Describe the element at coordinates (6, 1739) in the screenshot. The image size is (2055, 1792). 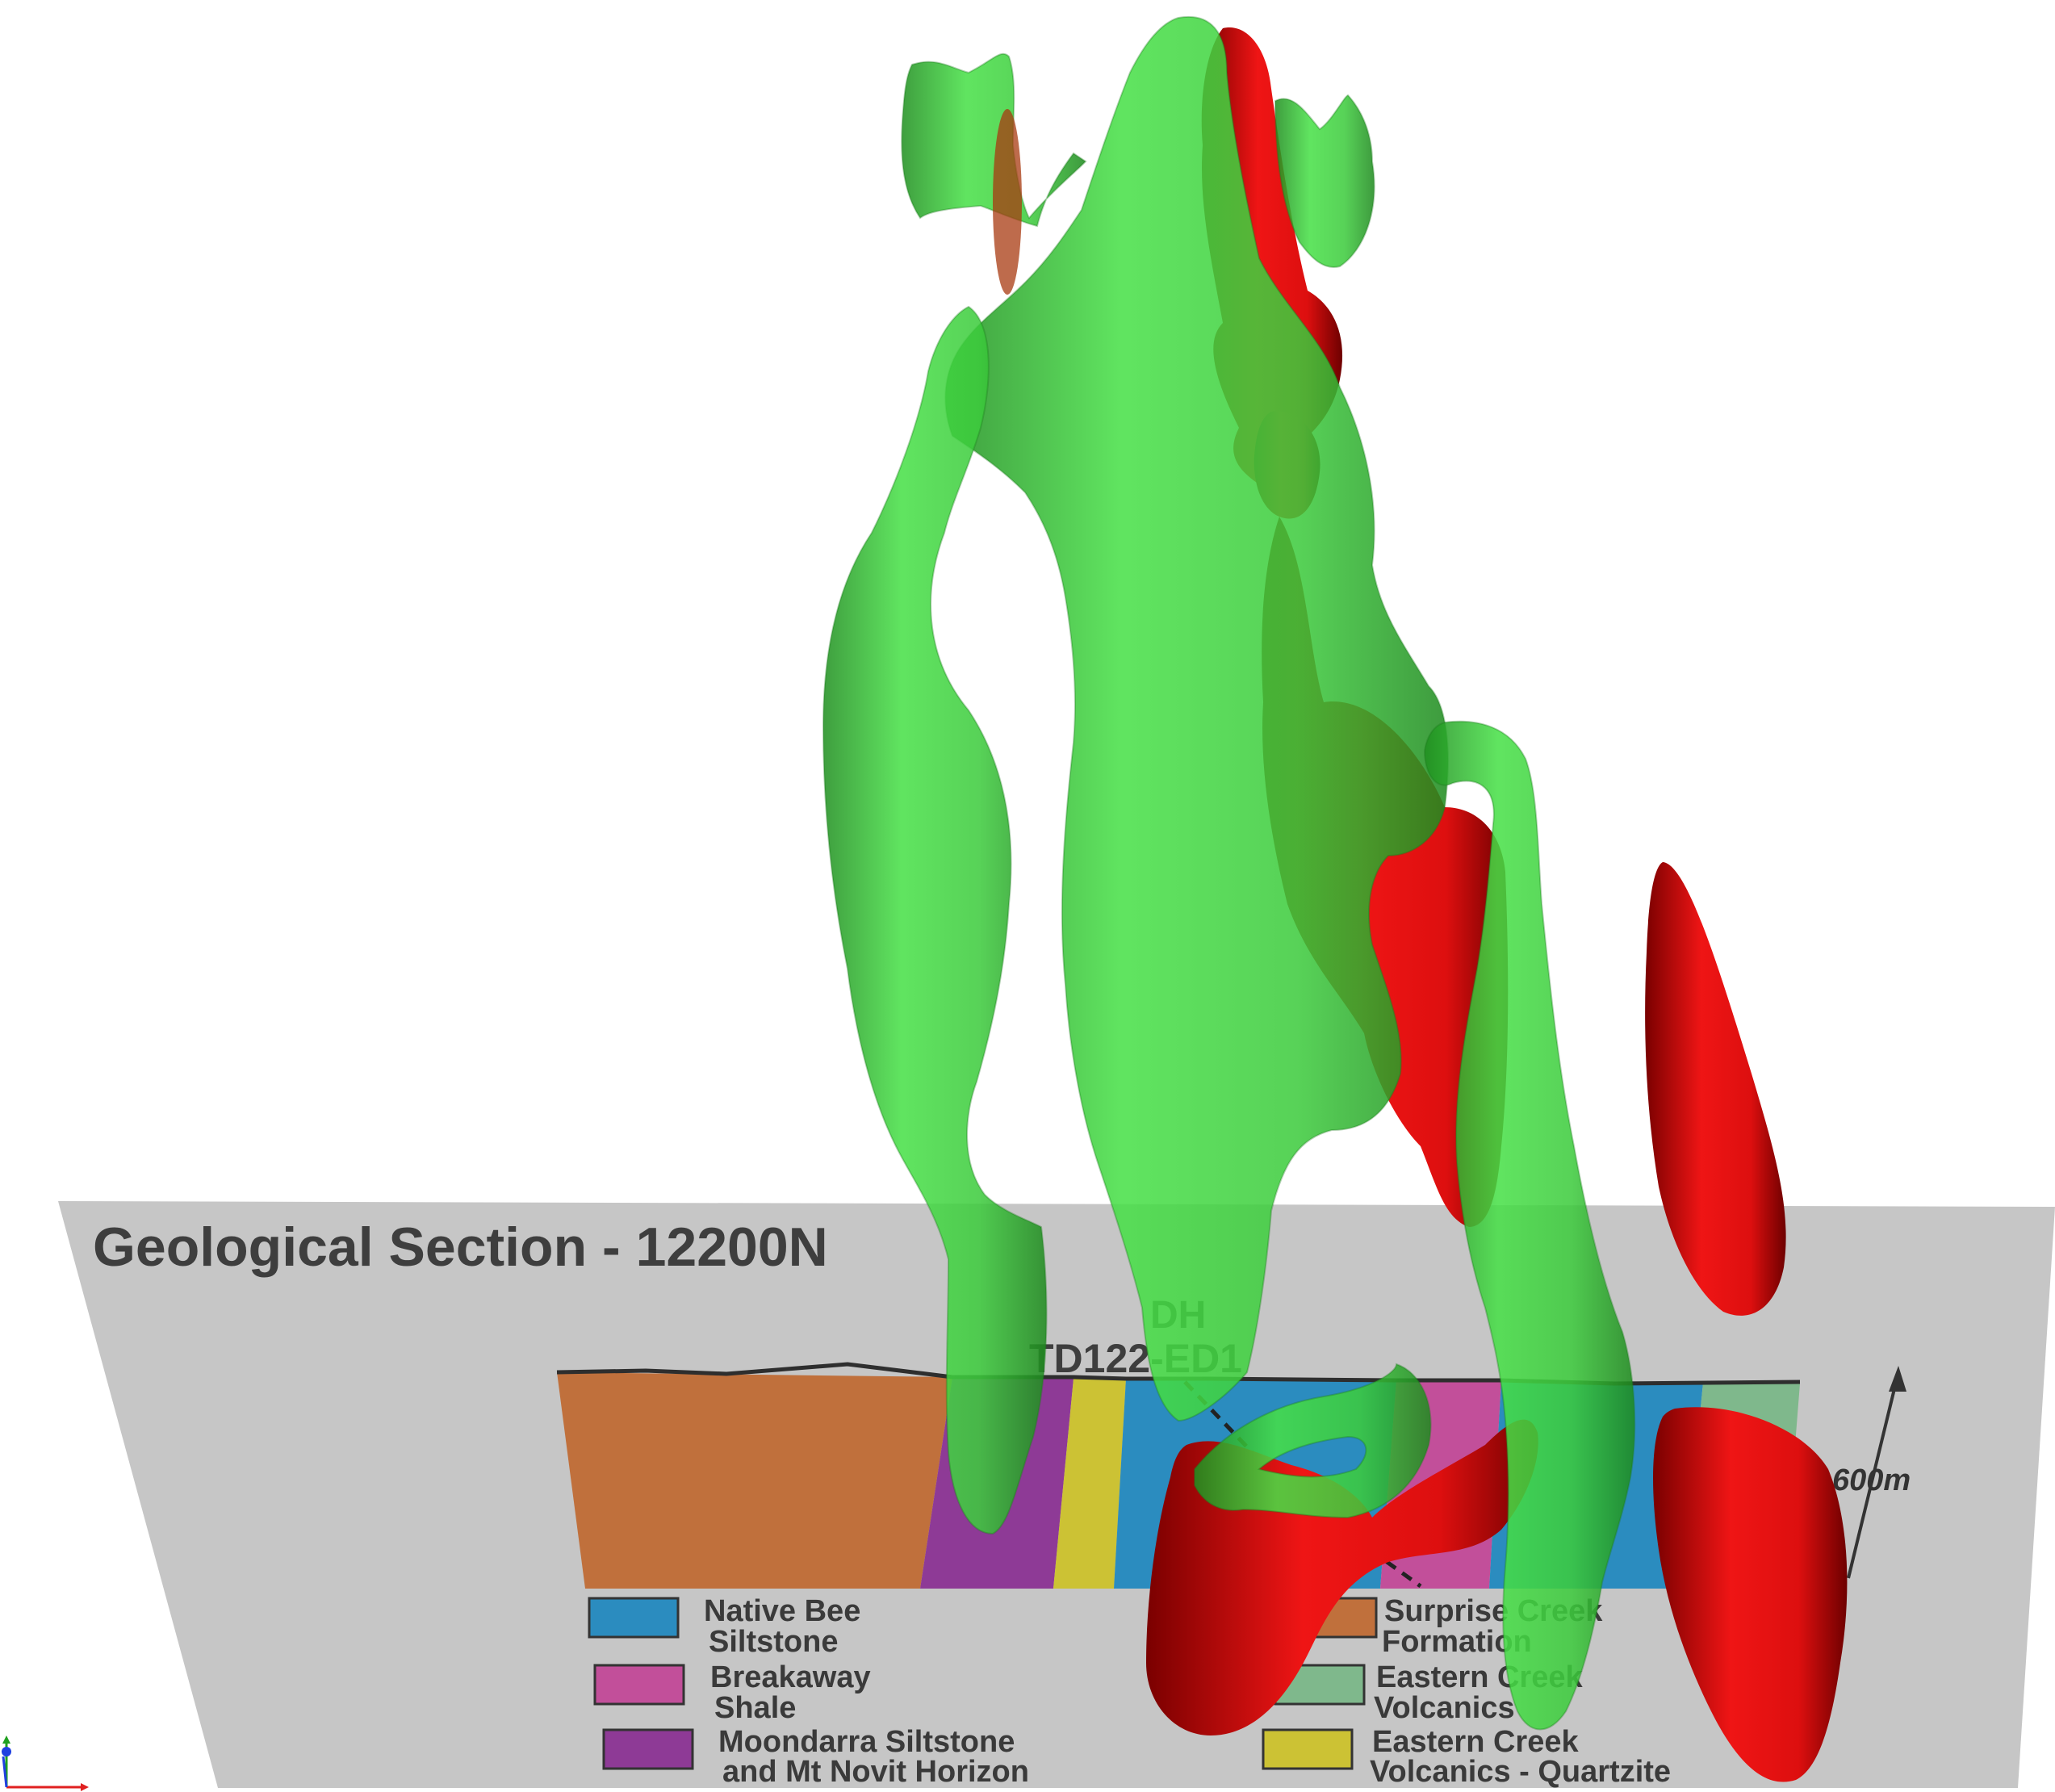
I see `axis-y-arrowhead` at that location.